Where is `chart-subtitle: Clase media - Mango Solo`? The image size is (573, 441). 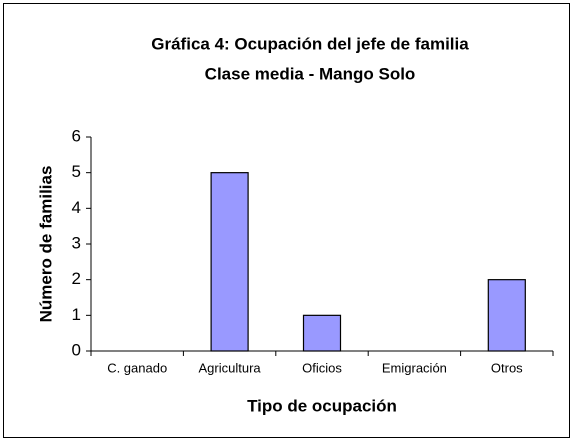
chart-subtitle: Clase media - Mango Solo is located at coordinates (310, 73).